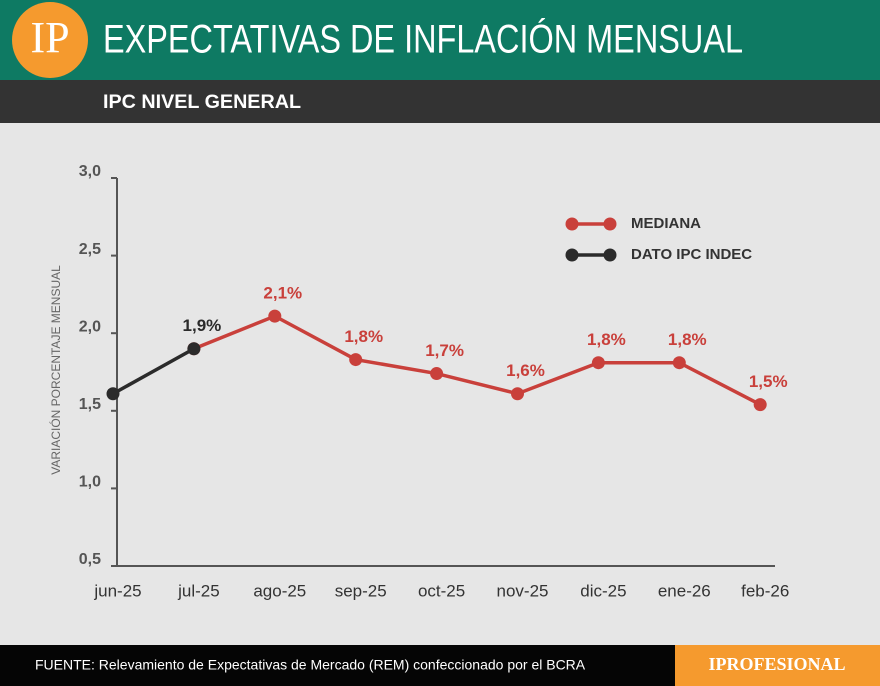 The image size is (880, 686). Describe the element at coordinates (768, 381) in the screenshot. I see `data-label: 1,5%` at that location.